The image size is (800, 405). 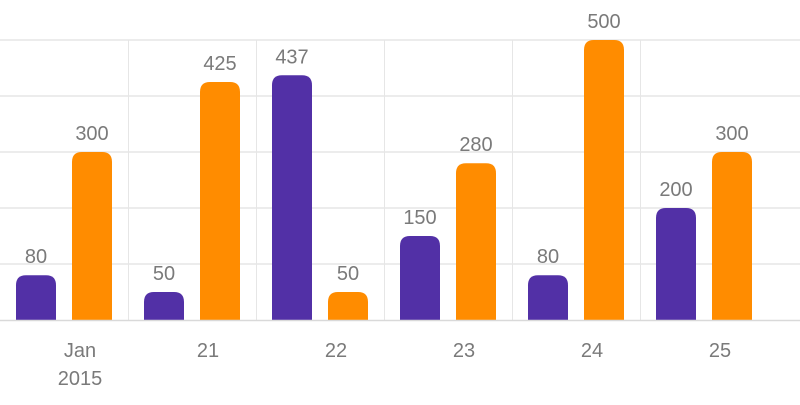 What do you see at coordinates (291, 57) in the screenshot?
I see `bar-value-label: 437` at bounding box center [291, 57].